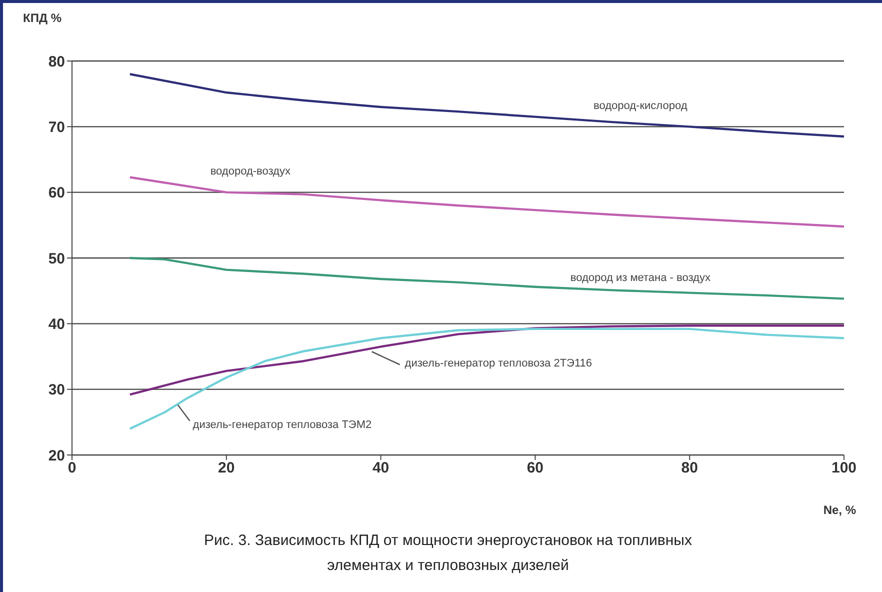  Describe the element at coordinates (839, 510) in the screenshot. I see `x-axis-title: Ne, %` at that location.